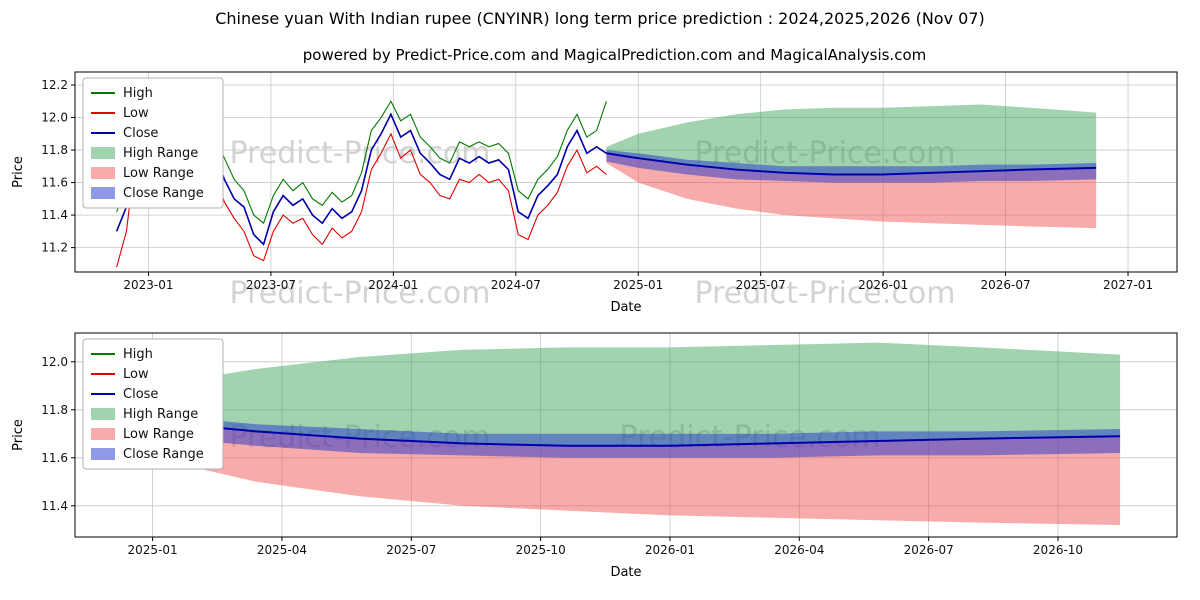 Image resolution: width=1200 pixels, height=600 pixels. What do you see at coordinates (625, 572) in the screenshot?
I see `bottom-chart-xlabel: Date` at bounding box center [625, 572].